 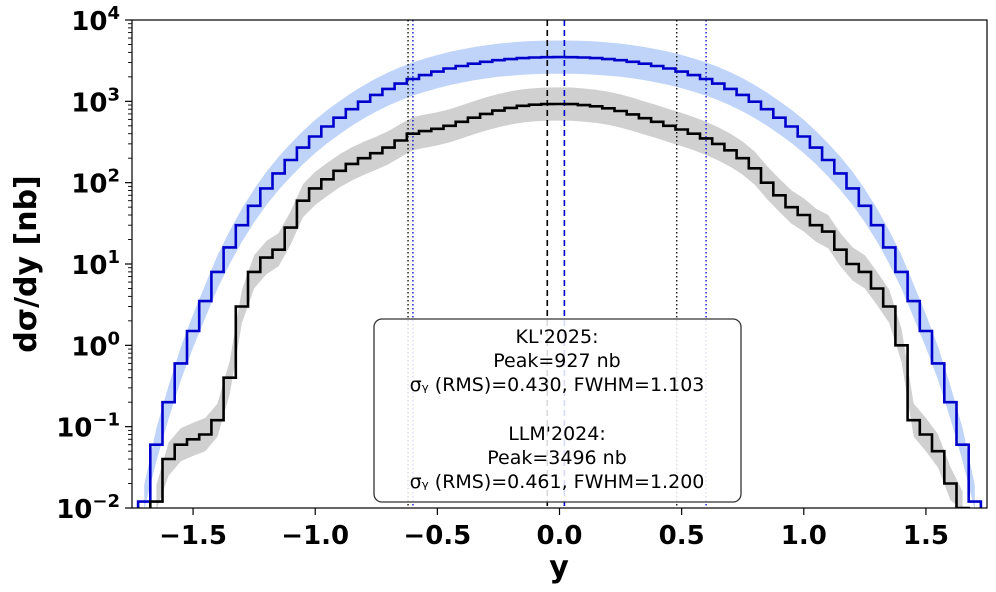 What do you see at coordinates (88, 508) in the screenshot?
I see `y-tick-label-0: 10⁻²` at bounding box center [88, 508].